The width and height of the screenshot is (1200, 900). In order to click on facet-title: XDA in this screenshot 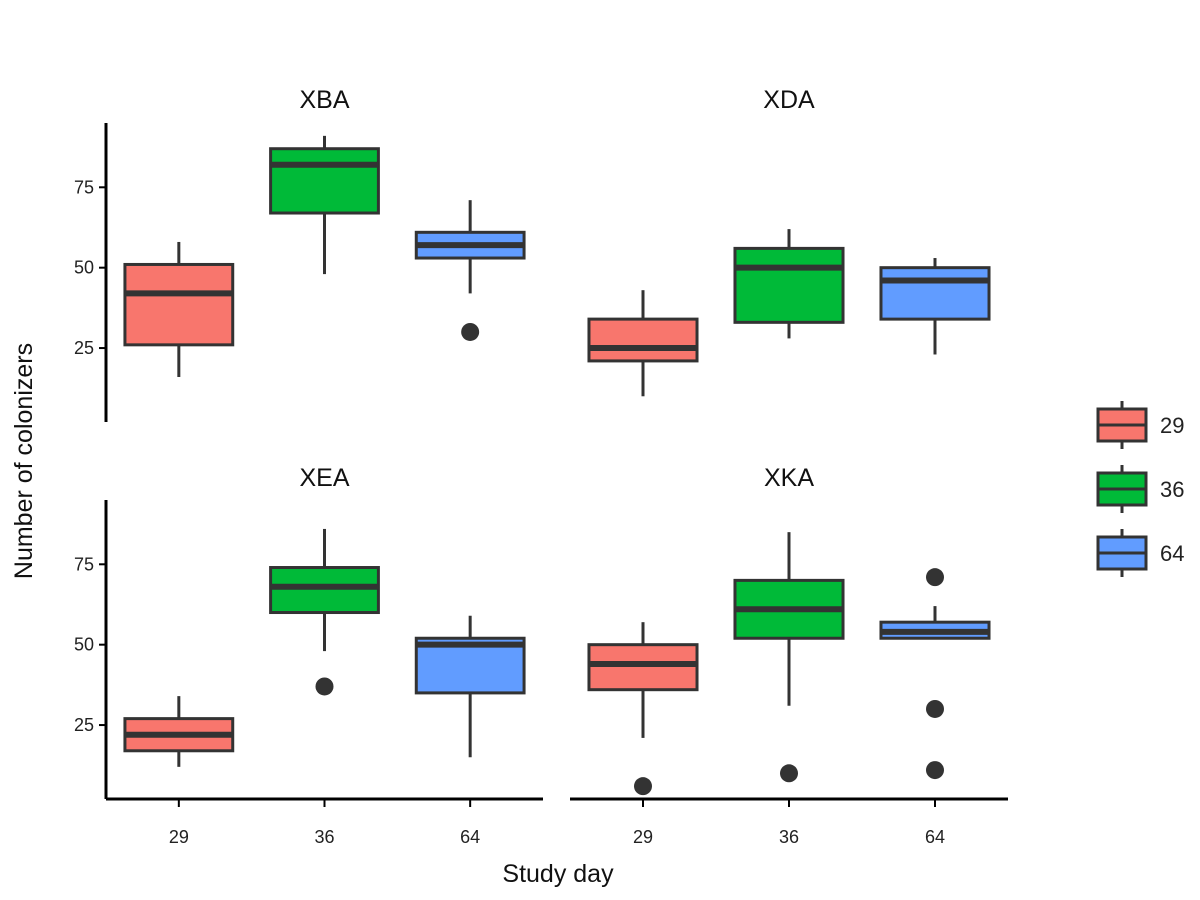, I will do `click(789, 100)`.